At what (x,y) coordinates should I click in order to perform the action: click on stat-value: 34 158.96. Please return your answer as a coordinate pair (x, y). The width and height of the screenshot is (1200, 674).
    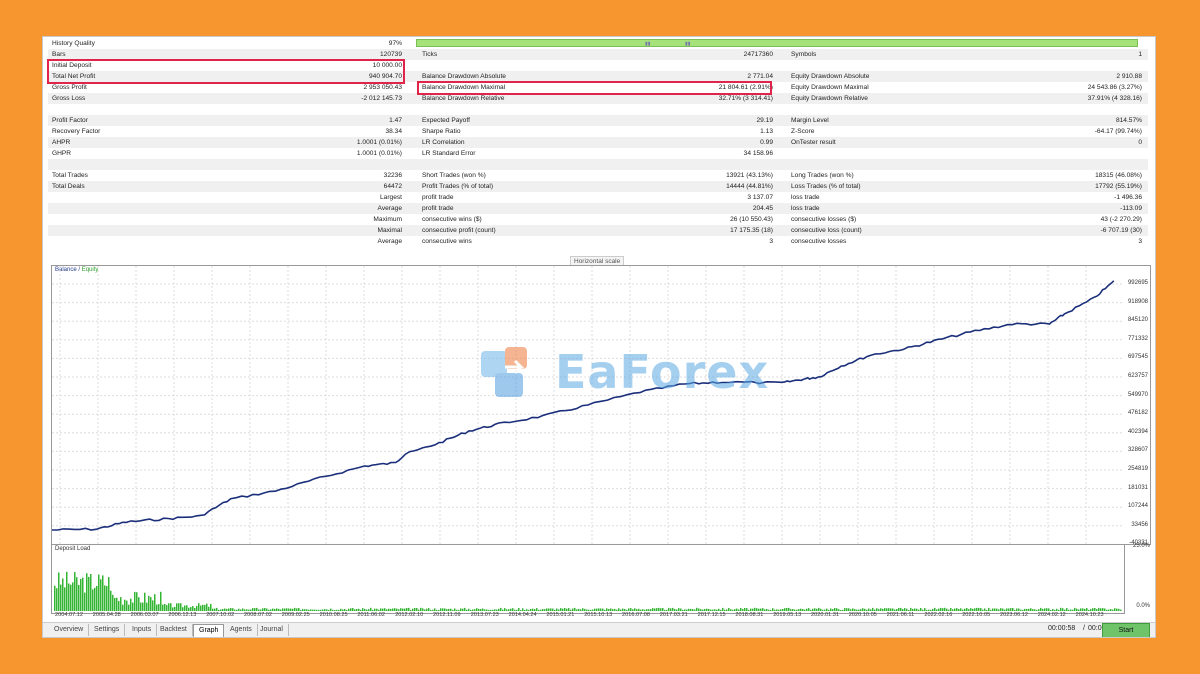
    Looking at the image, I should click on (758, 153).